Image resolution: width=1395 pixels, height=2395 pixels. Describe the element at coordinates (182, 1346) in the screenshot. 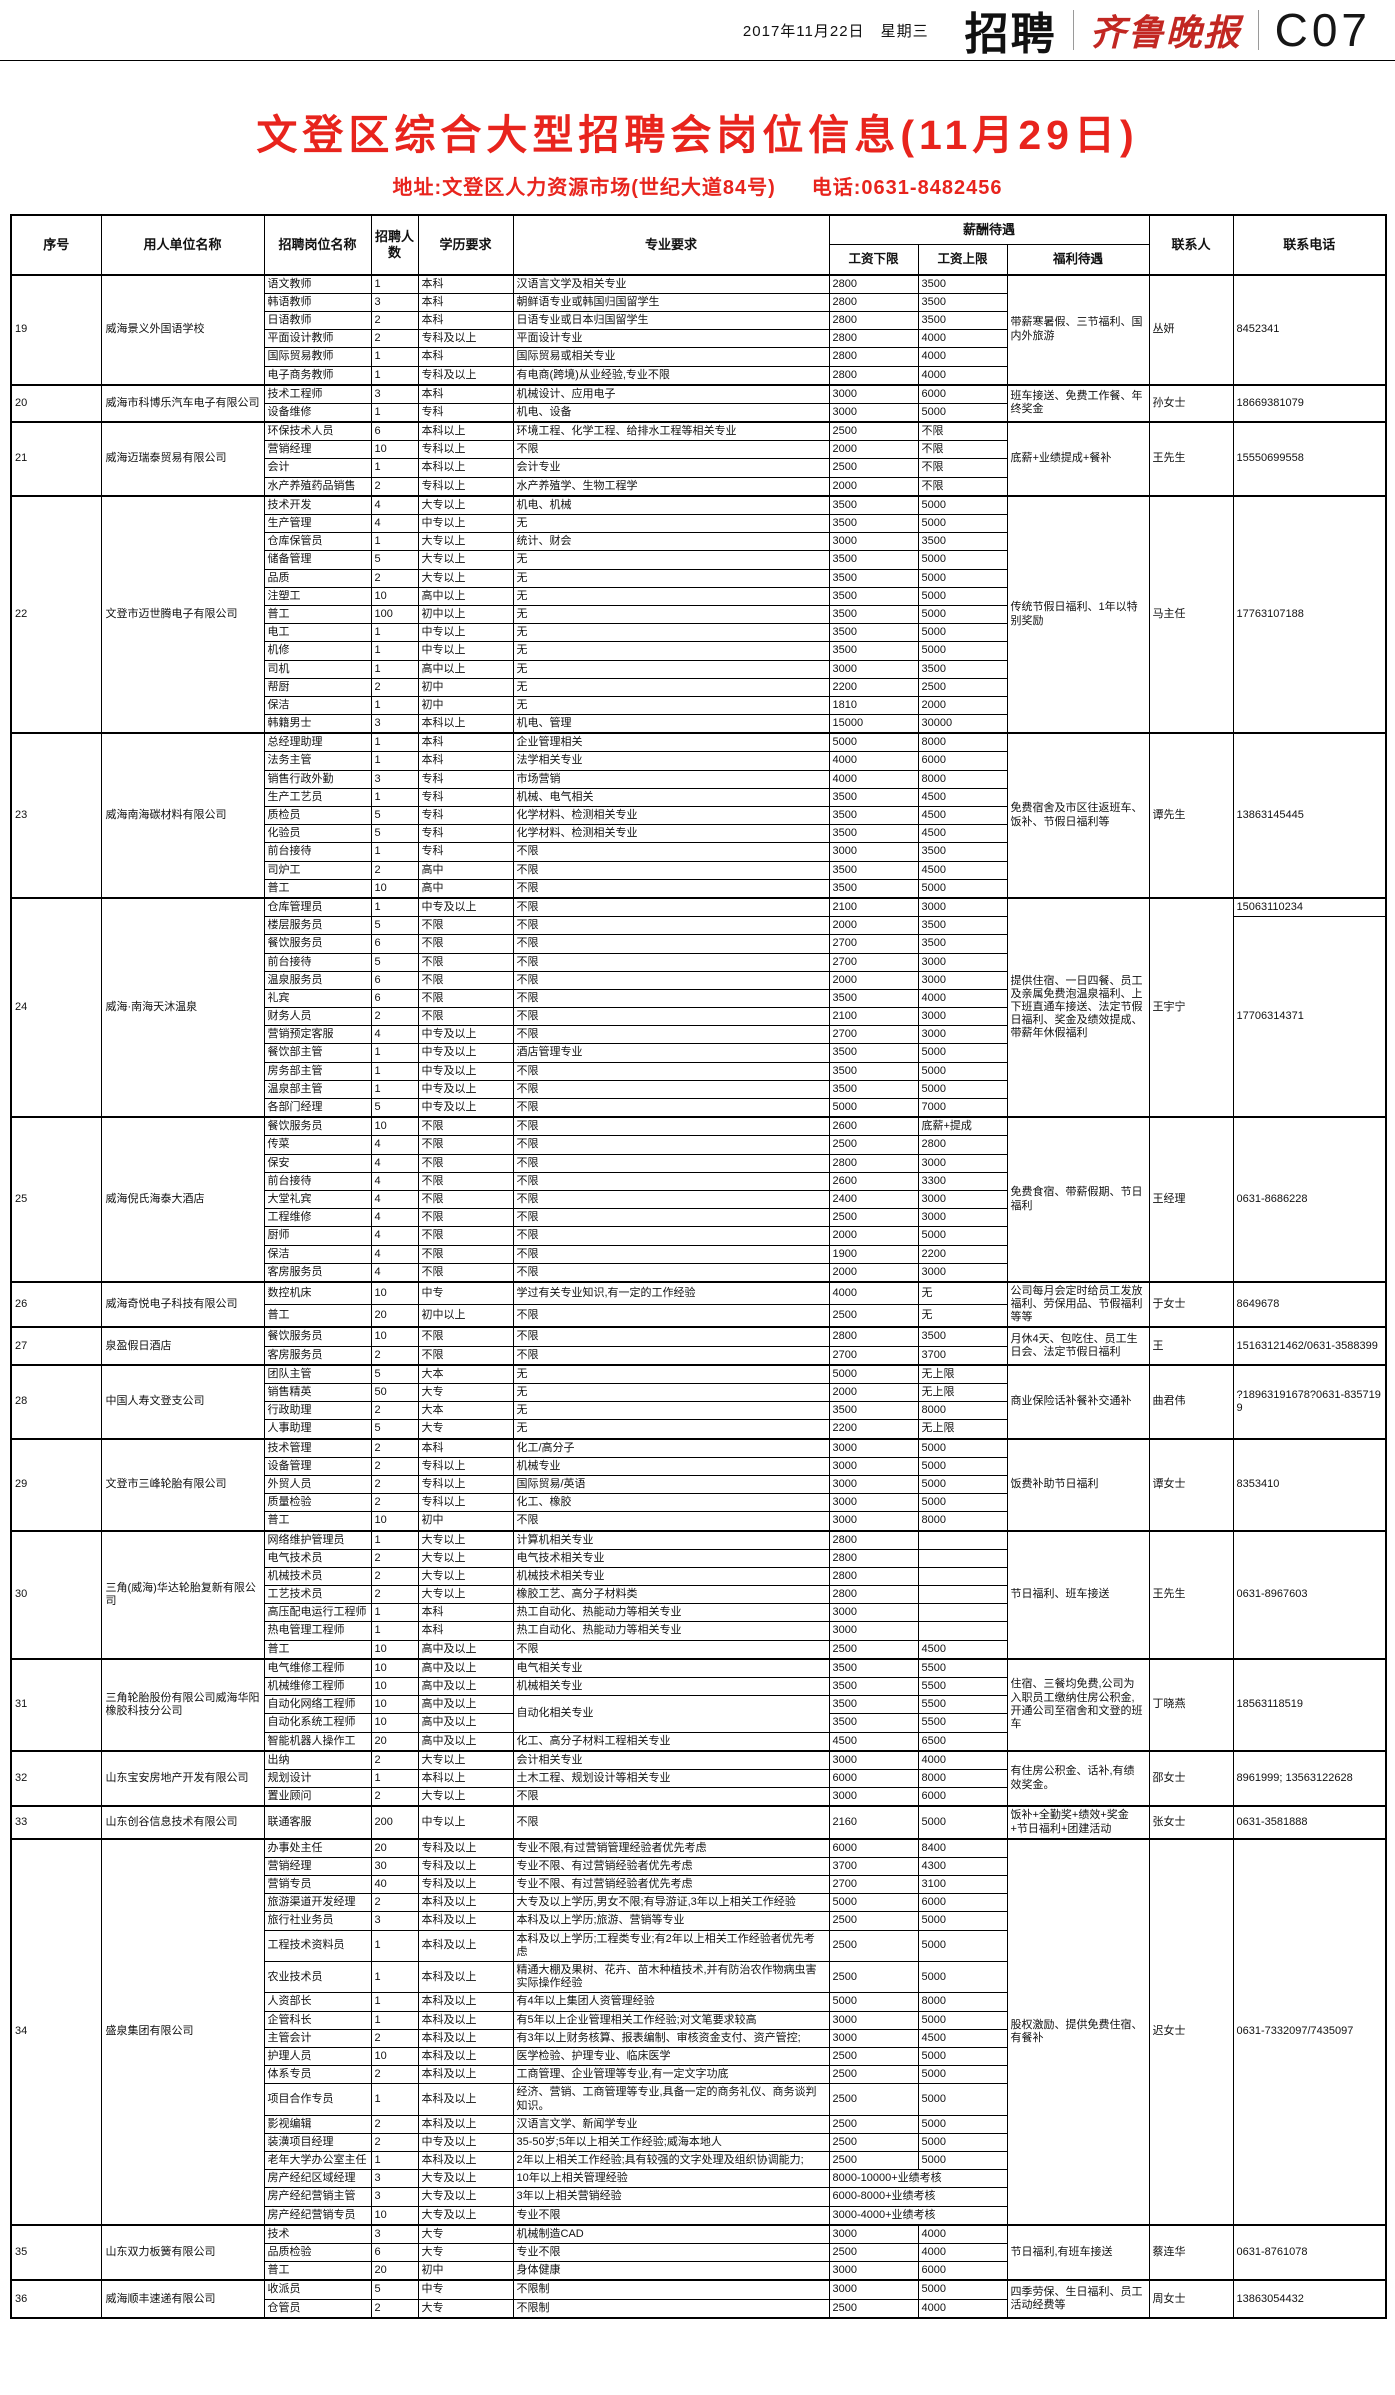

I see `cell-employer-name: 泉盈假日酒店` at that location.